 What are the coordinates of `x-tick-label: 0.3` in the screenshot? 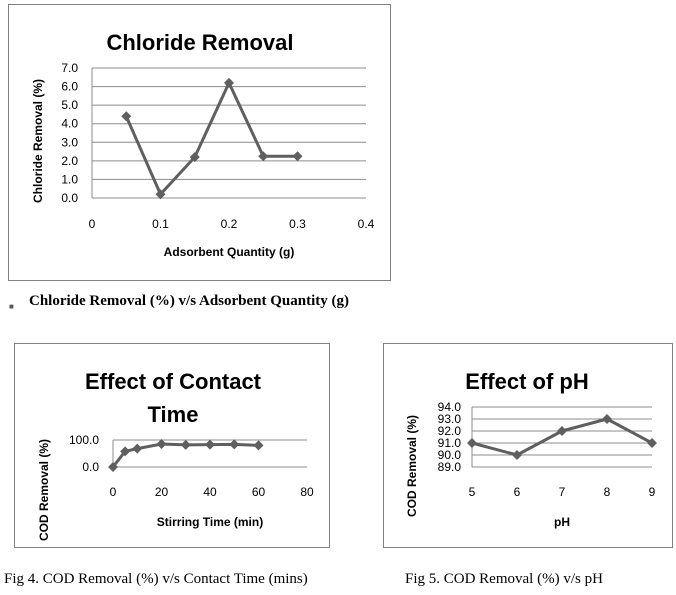 It's located at (297, 224).